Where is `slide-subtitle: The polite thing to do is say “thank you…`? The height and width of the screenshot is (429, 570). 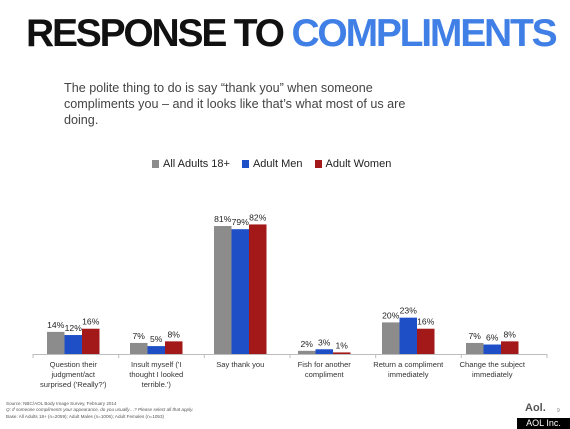
slide-subtitle: The polite thing to do is say “thank you… is located at coordinates (235, 104).